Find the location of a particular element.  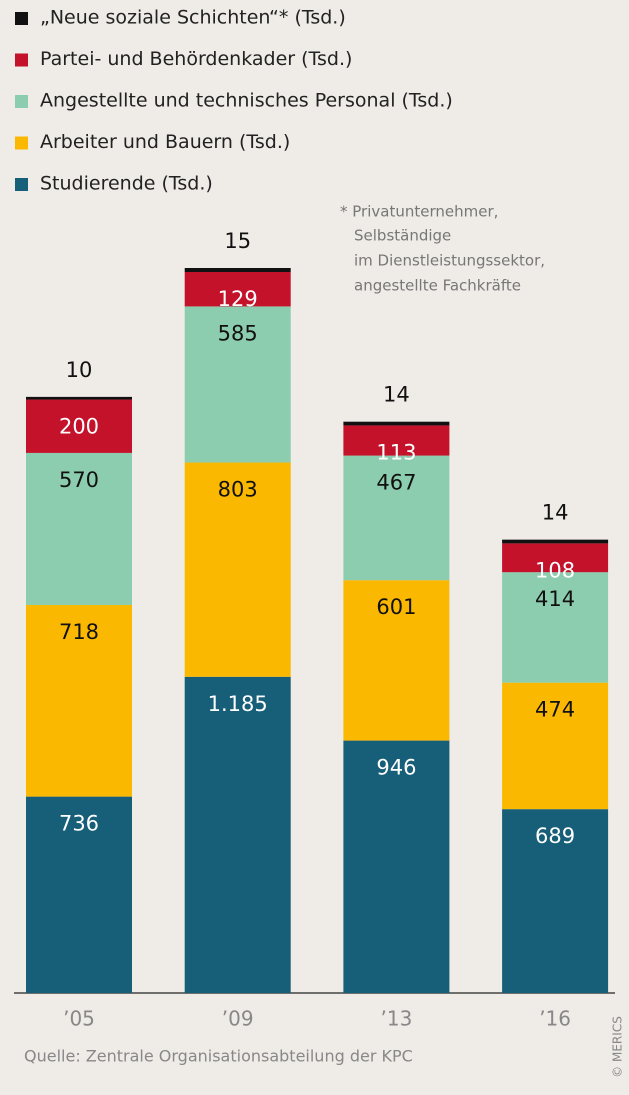

legend-label: Partei- und Behördenkader (Tsd.) is located at coordinates (196, 59).